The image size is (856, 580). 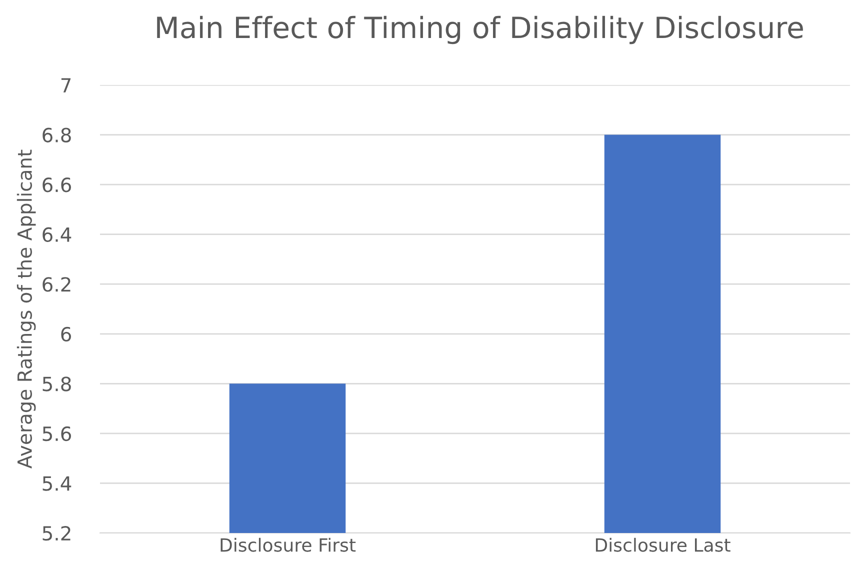 What do you see at coordinates (56, 135) in the screenshot?
I see `y-tick-label: 6.8` at bounding box center [56, 135].